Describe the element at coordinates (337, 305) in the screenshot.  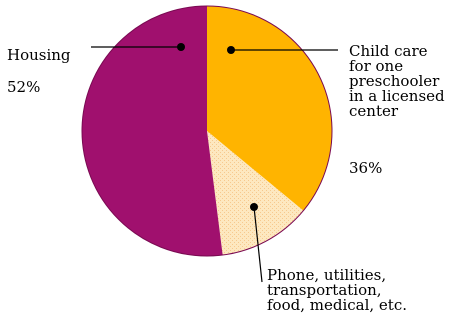
I see `label-line: food, medical, etc.` at that location.